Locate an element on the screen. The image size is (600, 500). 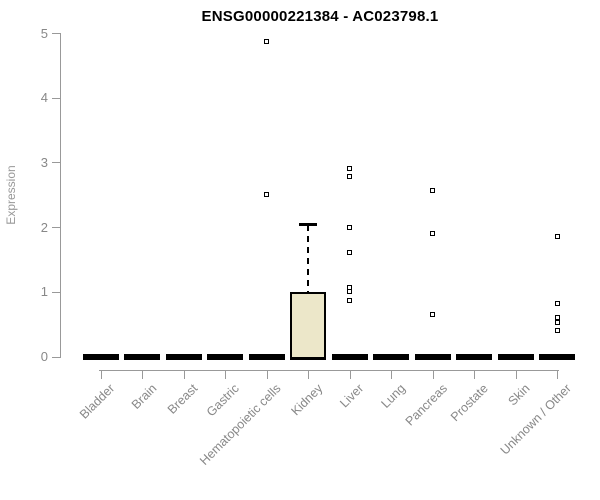
x-tick-label: Prostate is located at coordinates (470, 403).